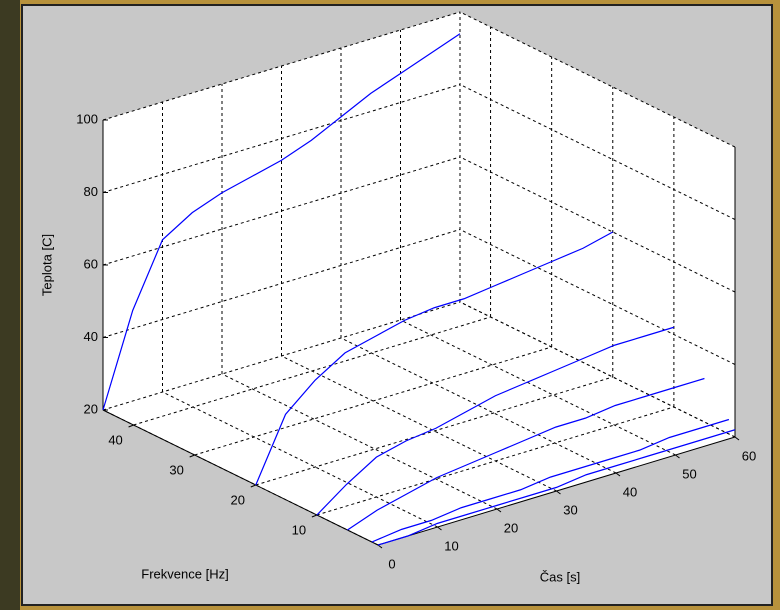  What do you see at coordinates (46, 265) in the screenshot?
I see `z-axis-label: Teplota [C]` at bounding box center [46, 265].